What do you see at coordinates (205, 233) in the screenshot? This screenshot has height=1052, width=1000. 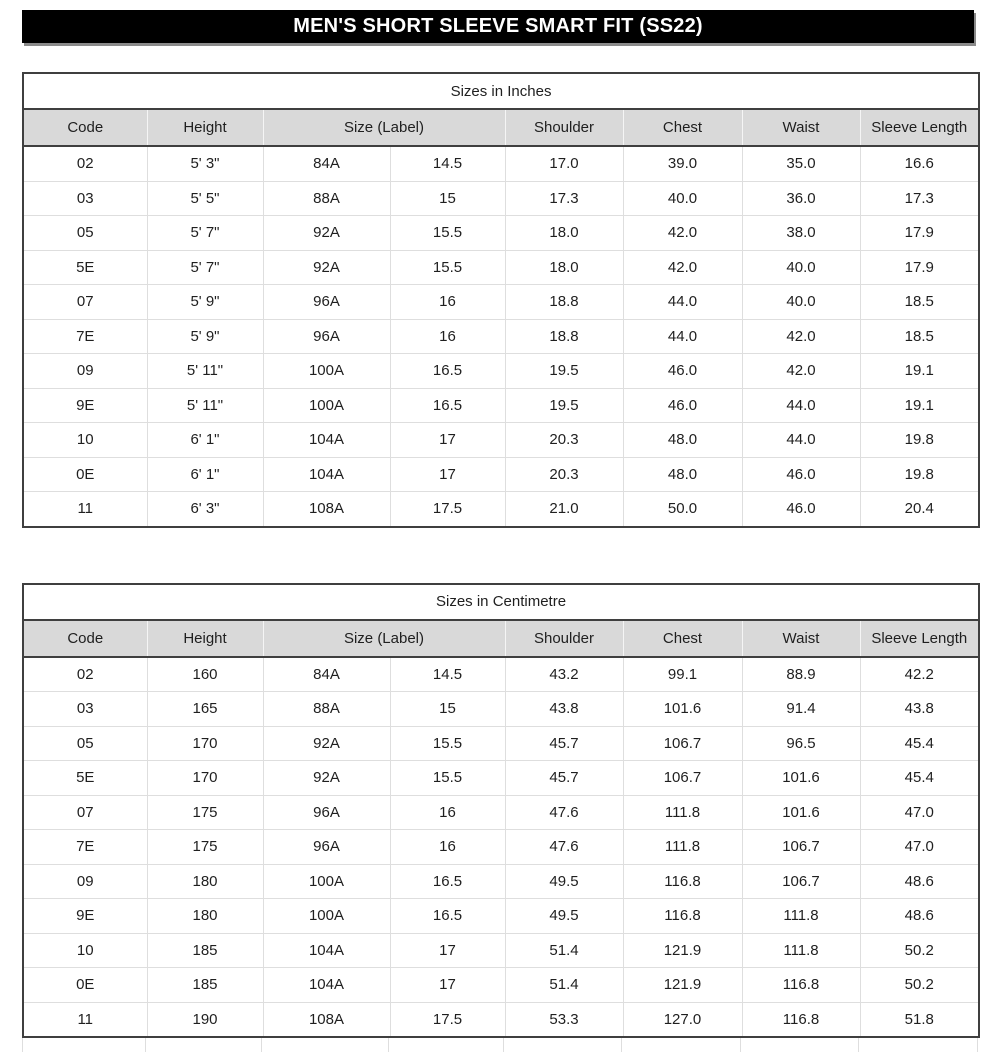 I see `table-cell: 5' 7"` at bounding box center [205, 233].